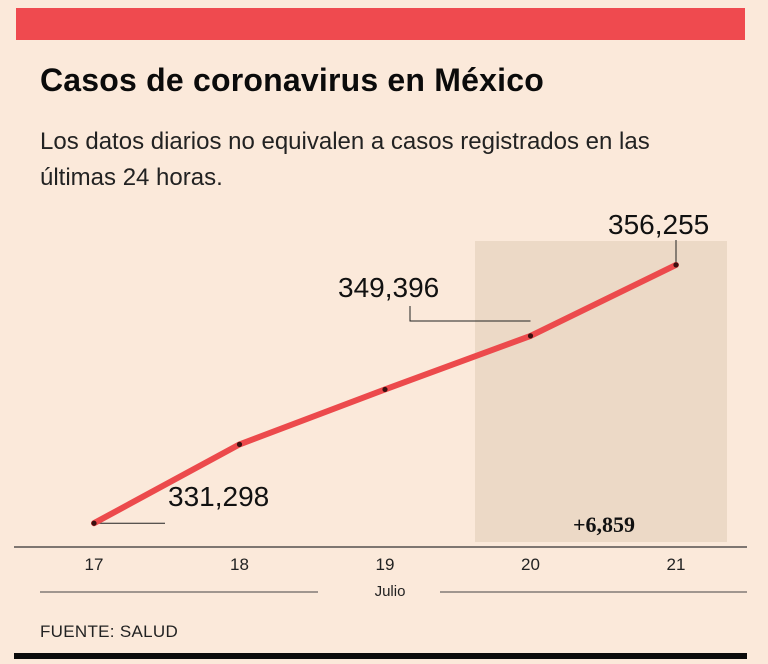 The image size is (768, 664). What do you see at coordinates (218, 496) in the screenshot?
I see `data-label-17: 331,298` at bounding box center [218, 496].